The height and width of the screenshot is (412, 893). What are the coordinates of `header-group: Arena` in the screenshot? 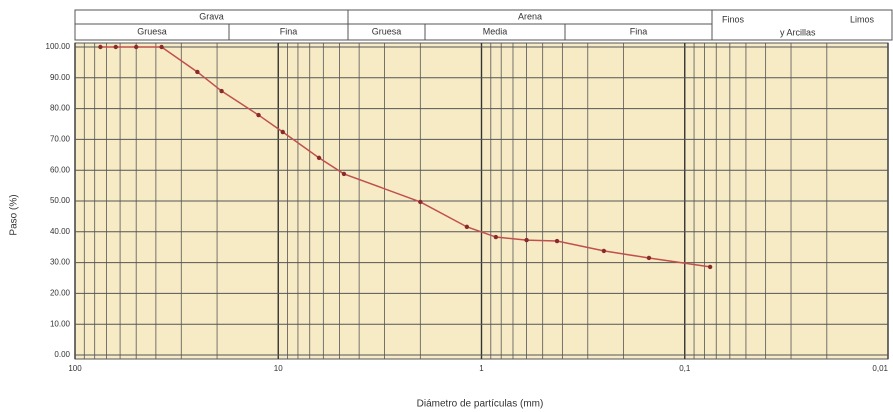 It's located at (530, 16).